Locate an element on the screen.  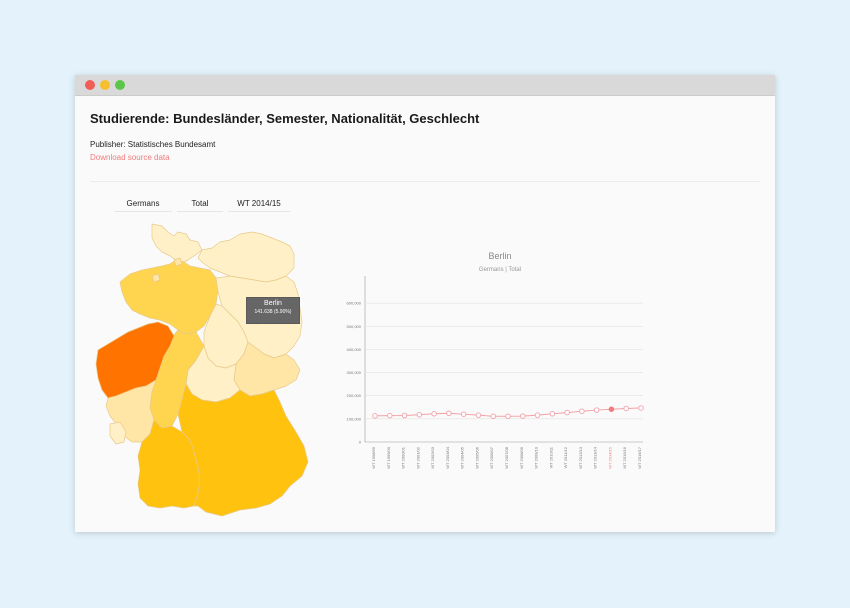
x-tick-label: WT 2004/05 is located at coordinates (462, 457).